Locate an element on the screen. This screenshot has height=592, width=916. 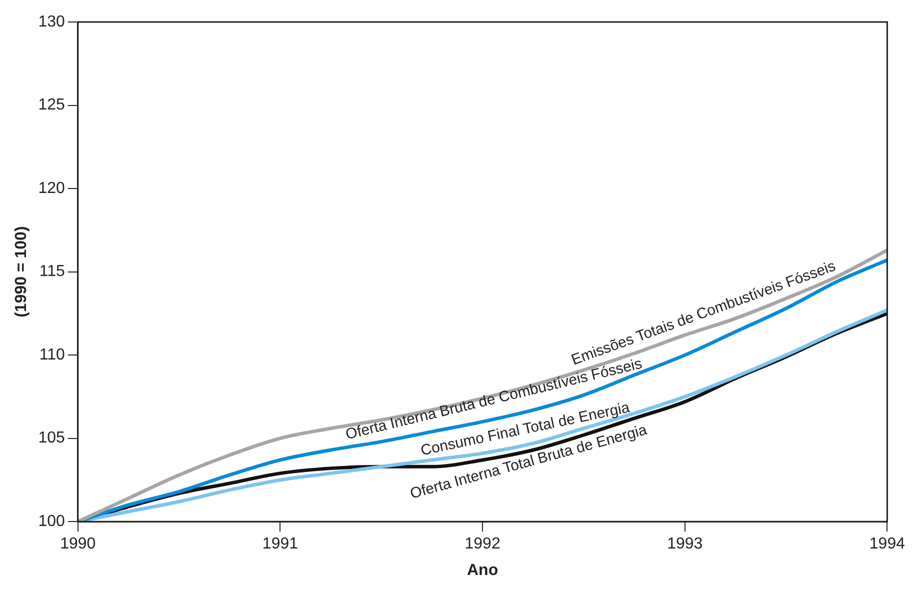
x-axis-title: Ano is located at coordinates (482, 570).